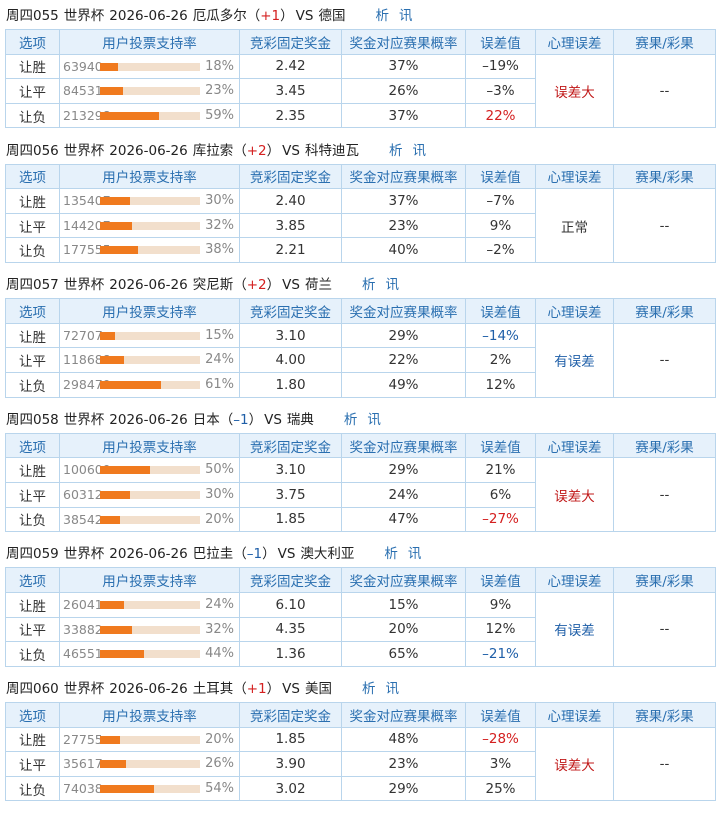  What do you see at coordinates (83, 91) in the screenshot?
I see `vote-count: 84531` at bounding box center [83, 91].